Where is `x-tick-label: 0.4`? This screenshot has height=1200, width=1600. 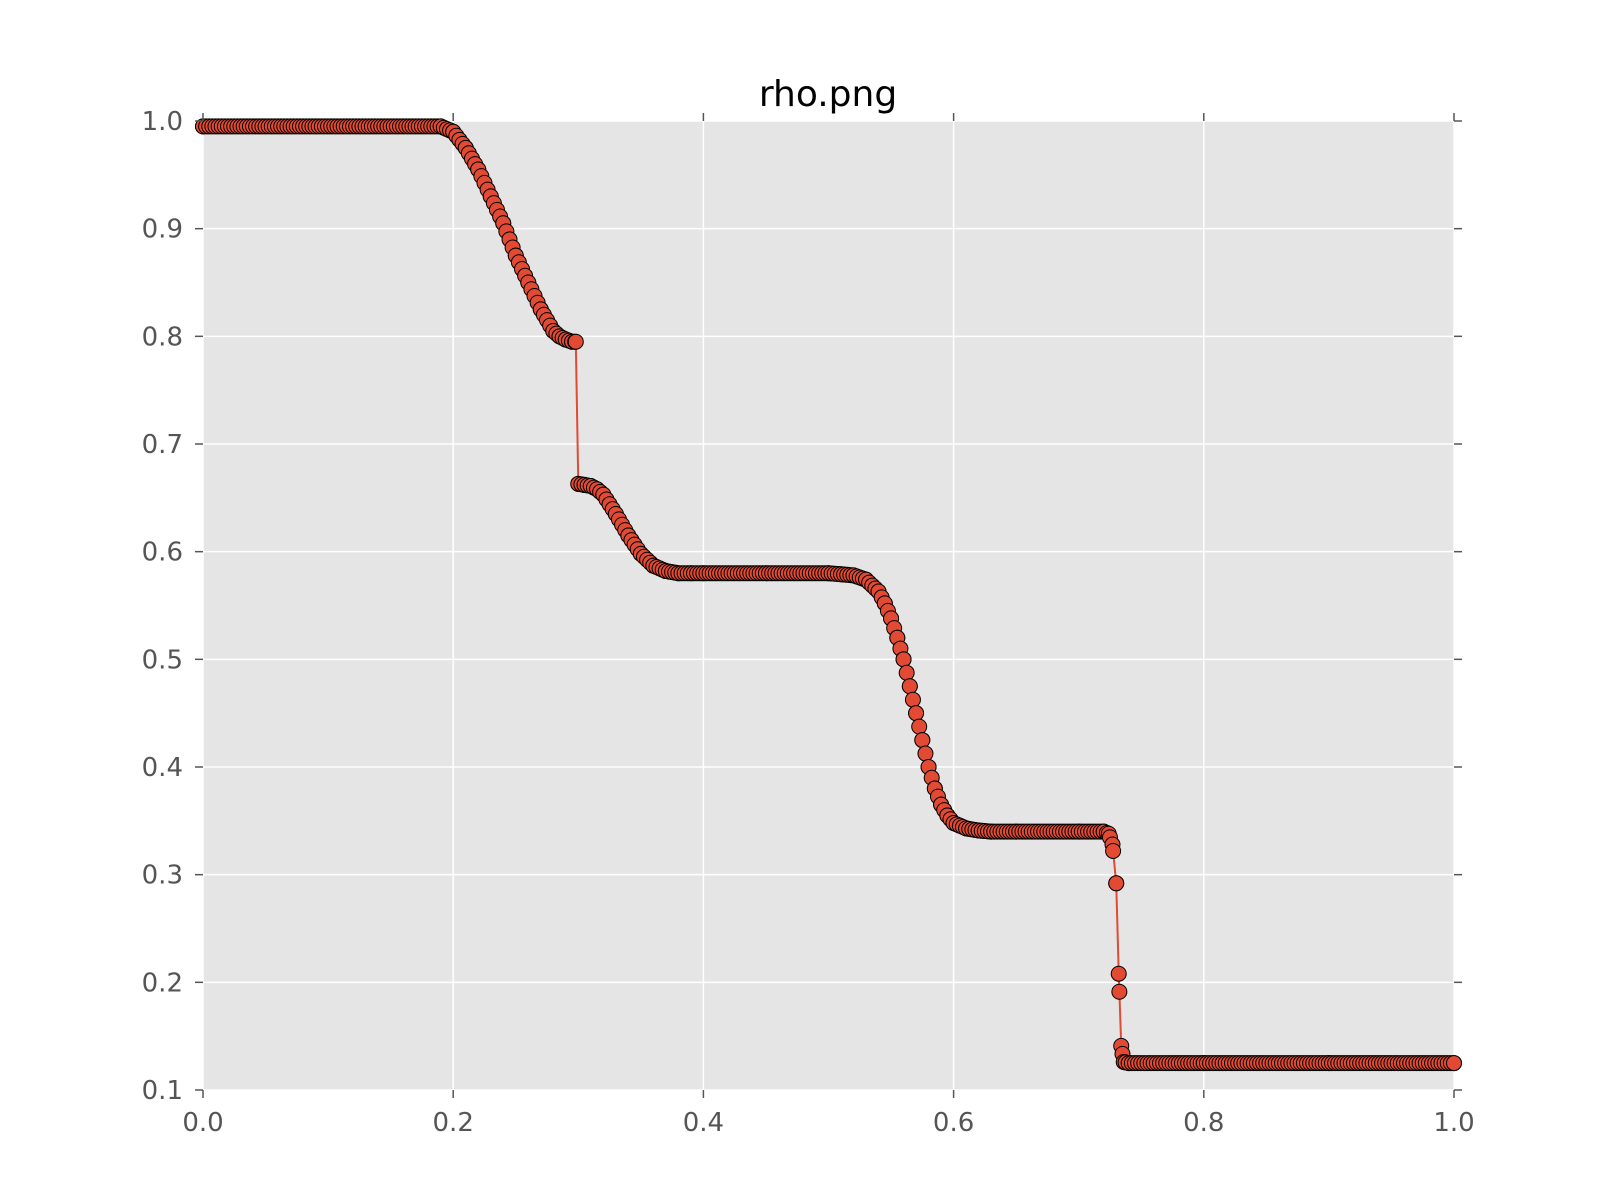 x-tick-label: 0.4 is located at coordinates (703, 1123).